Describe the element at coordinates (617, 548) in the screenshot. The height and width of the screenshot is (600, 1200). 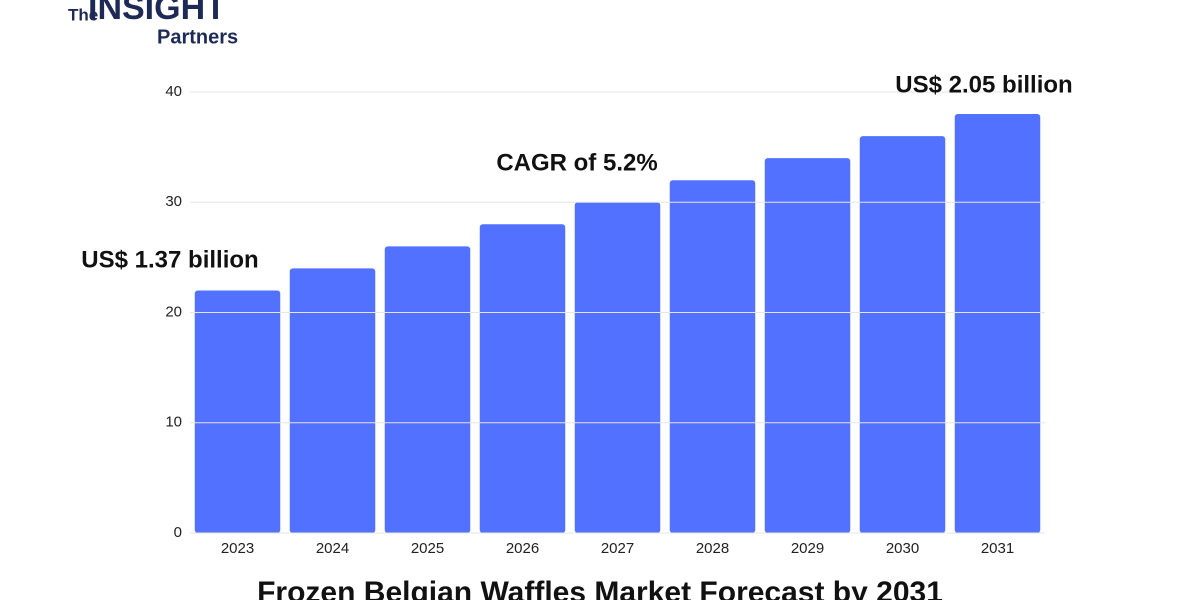
I see `x-tick-label: 2027` at that location.